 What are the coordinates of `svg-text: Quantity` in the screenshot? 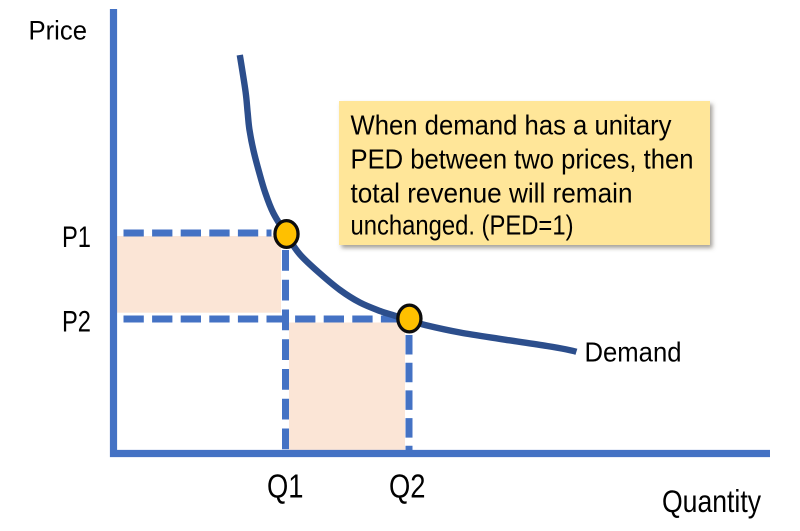 It's located at (711, 501).